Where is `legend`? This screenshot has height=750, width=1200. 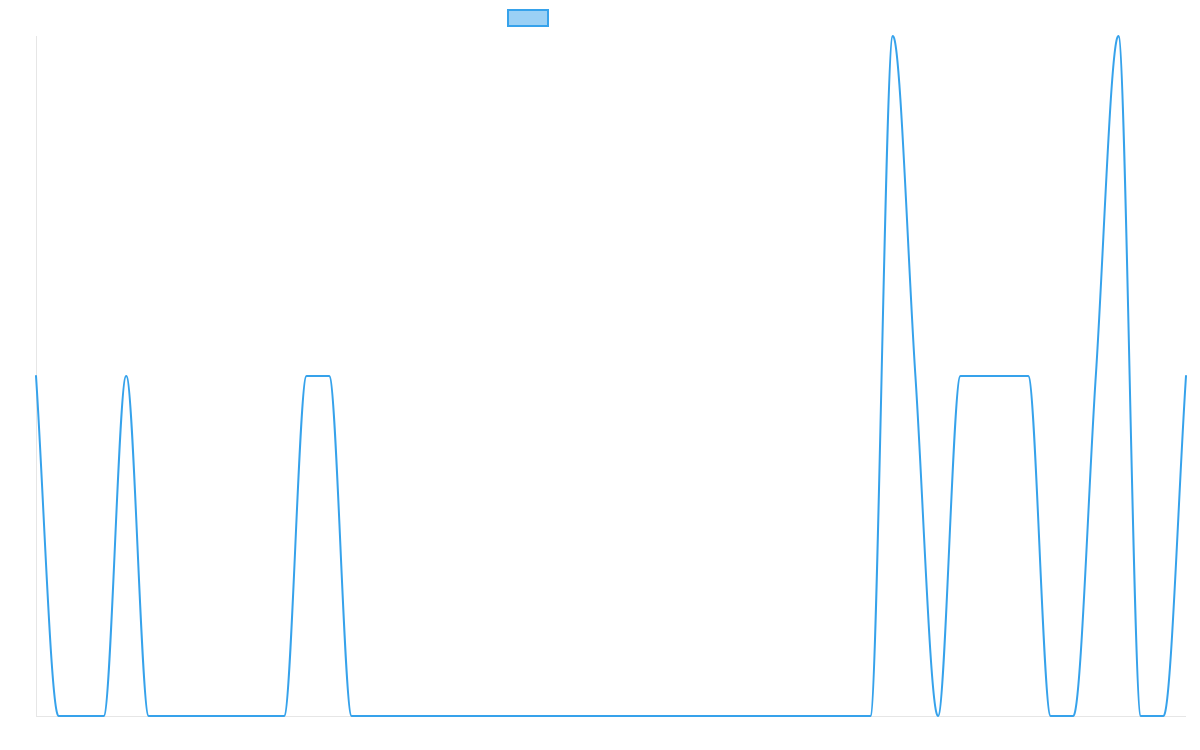 legend is located at coordinates (528, 18).